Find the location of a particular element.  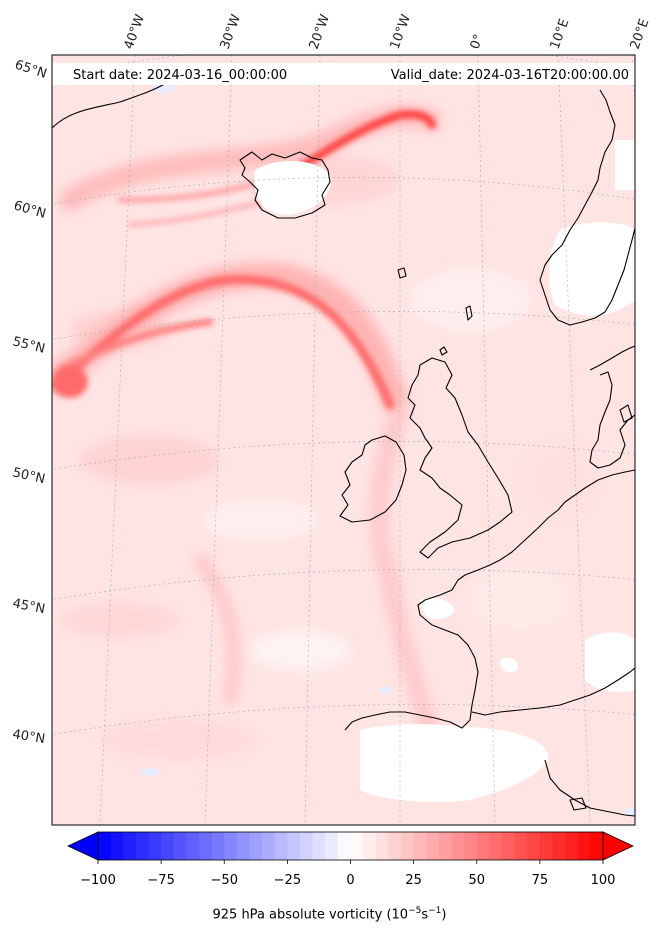

iberia-east-coast is located at coordinates (553, 691).